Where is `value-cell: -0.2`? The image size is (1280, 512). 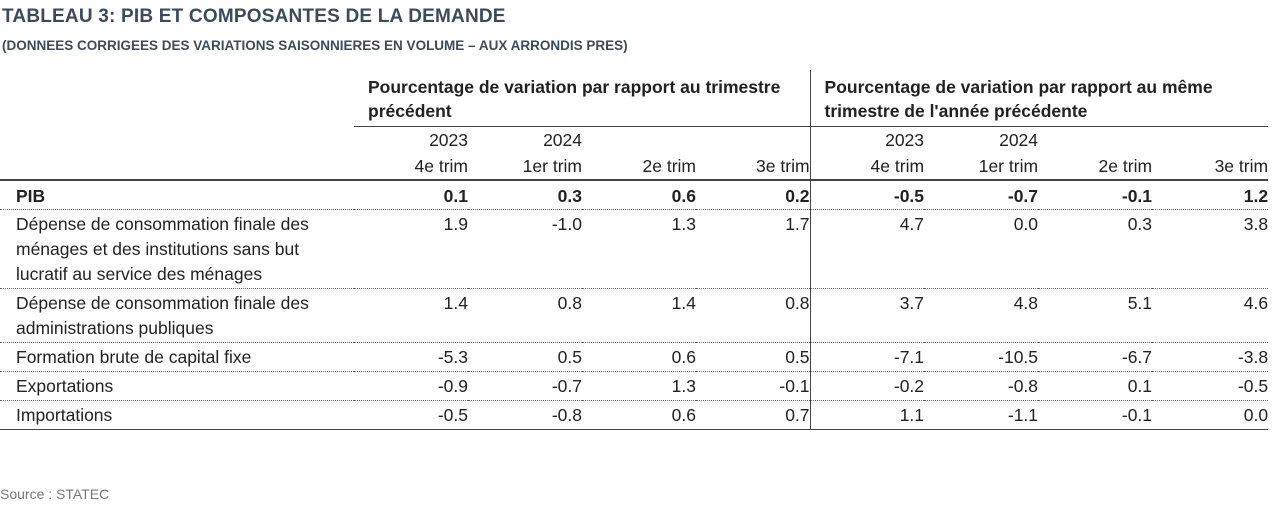
value-cell: -0.2 is located at coordinates (867, 386).